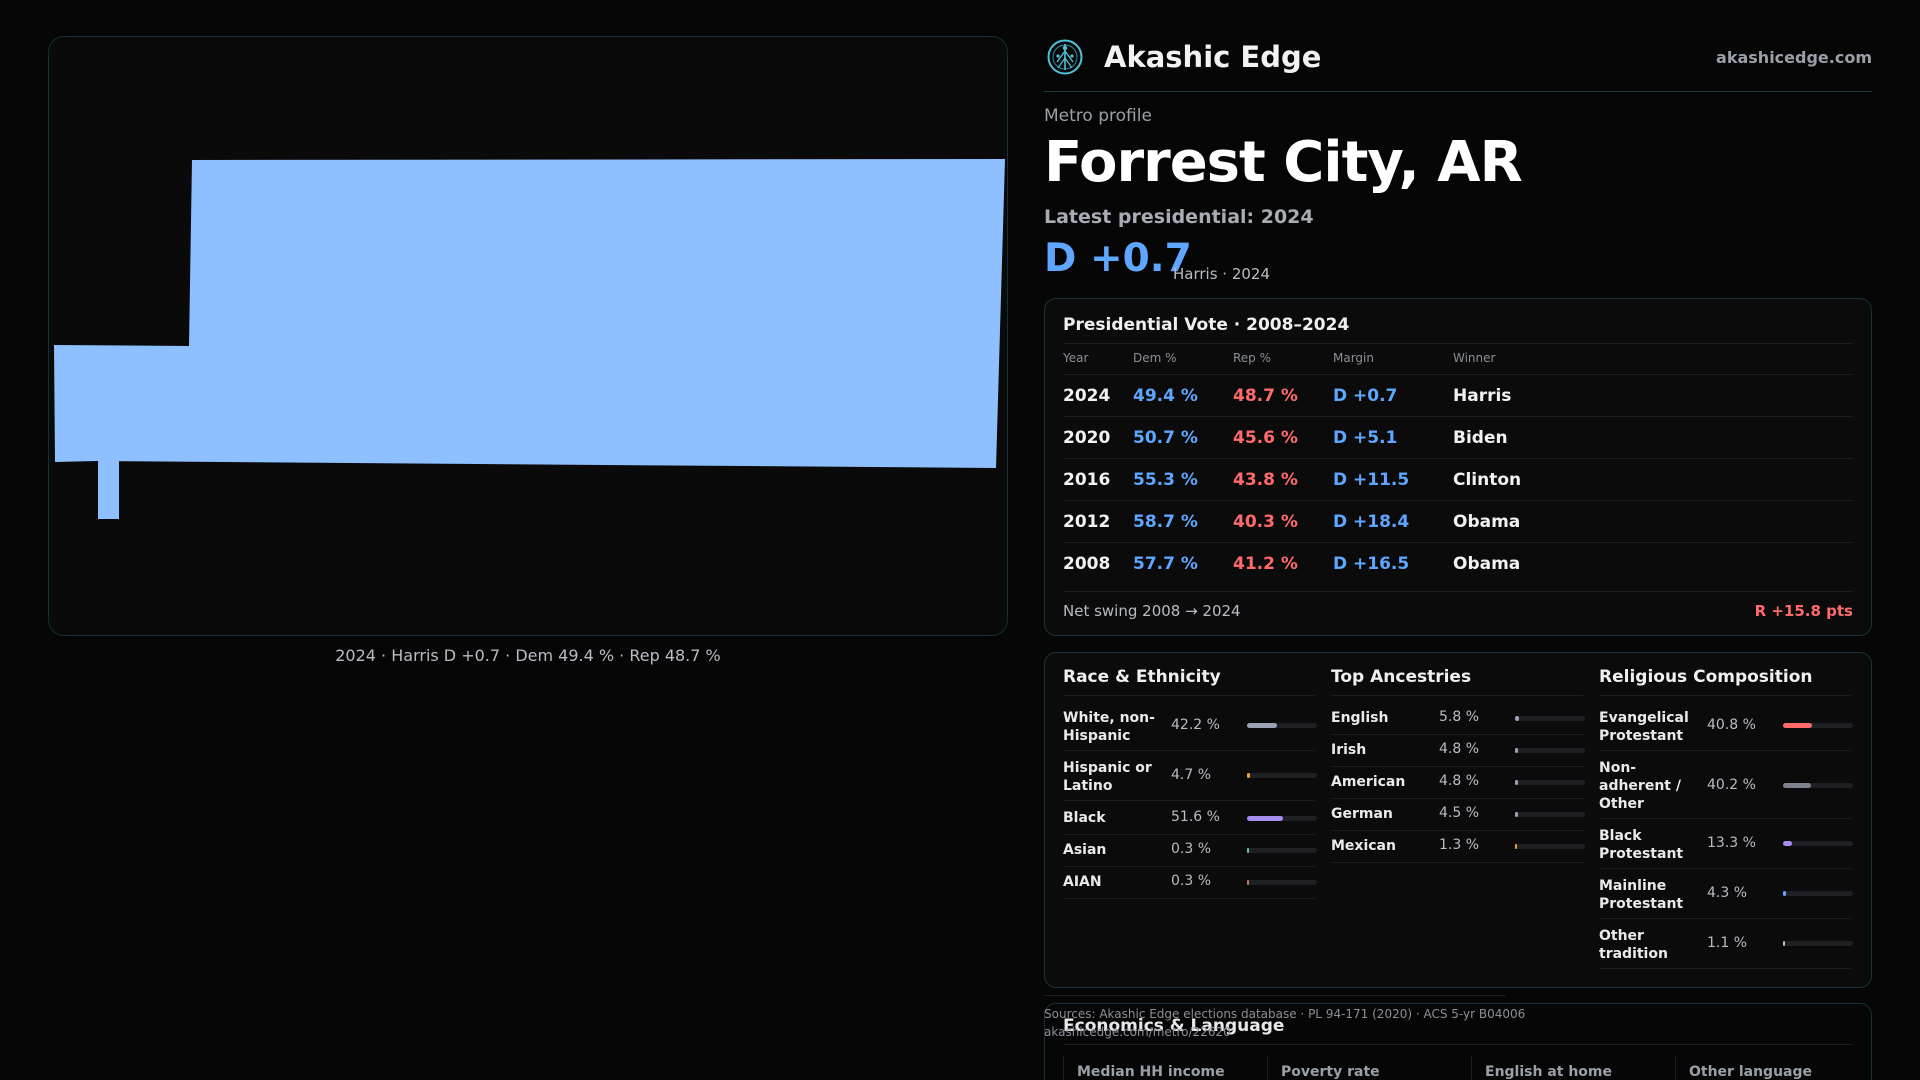 This screenshot has width=1920, height=1080. I want to click on margin-cell: D +18.4, so click(1371, 522).